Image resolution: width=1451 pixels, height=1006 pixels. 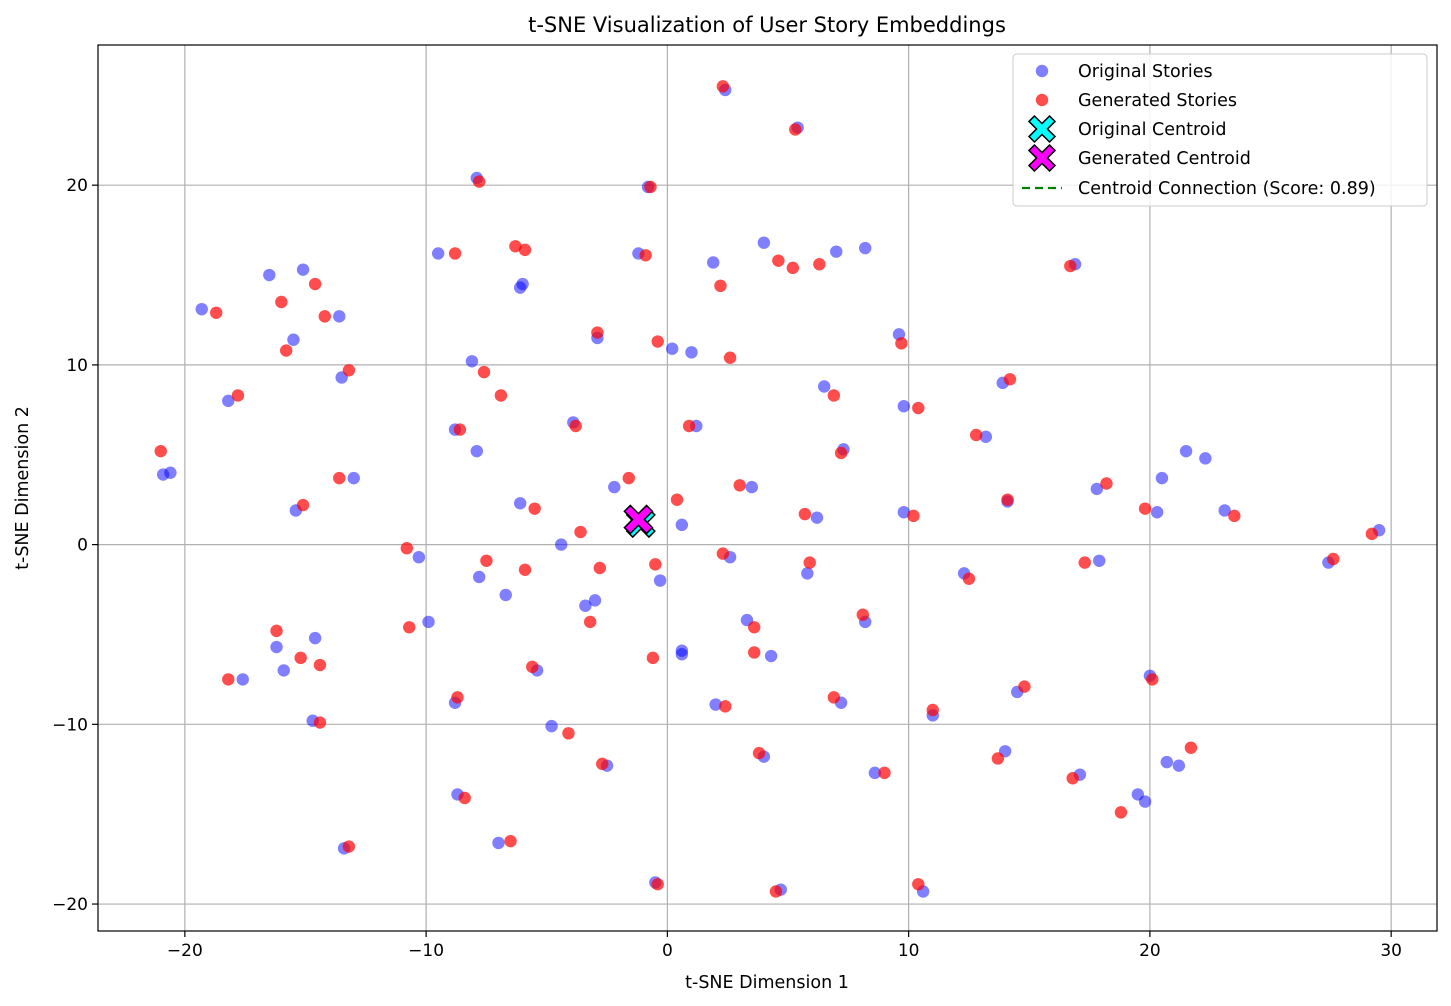 I want to click on legend-box, so click(x=1220, y=130).